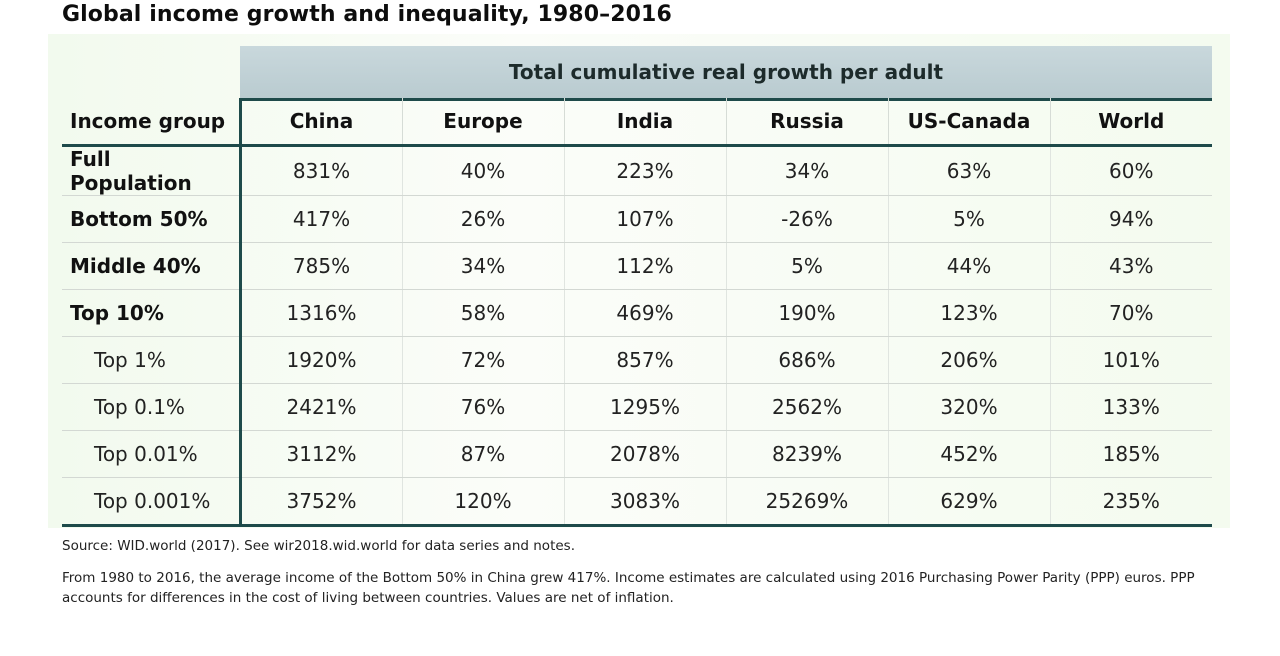 Image resolution: width=1280 pixels, height=656 pixels. I want to click on table-cell-value: 3083%, so click(644, 502).